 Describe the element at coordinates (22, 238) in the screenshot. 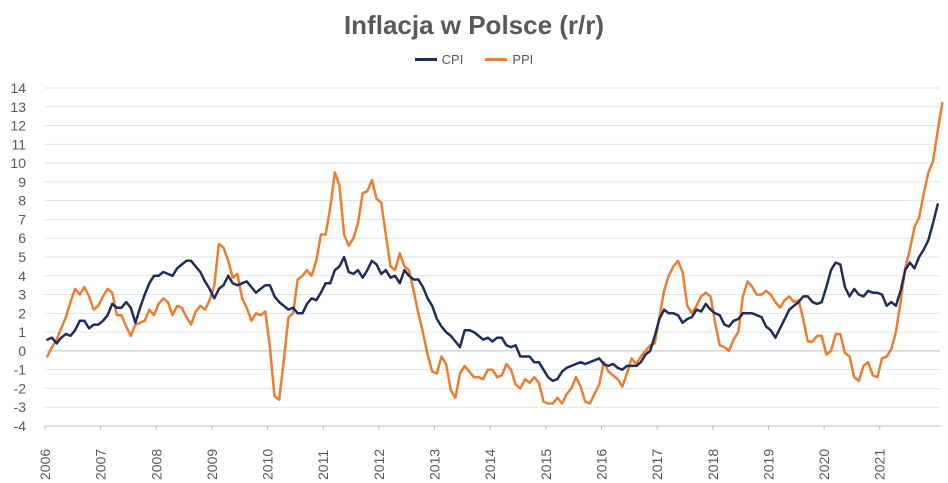

I see `y-tick-label: 6` at that location.